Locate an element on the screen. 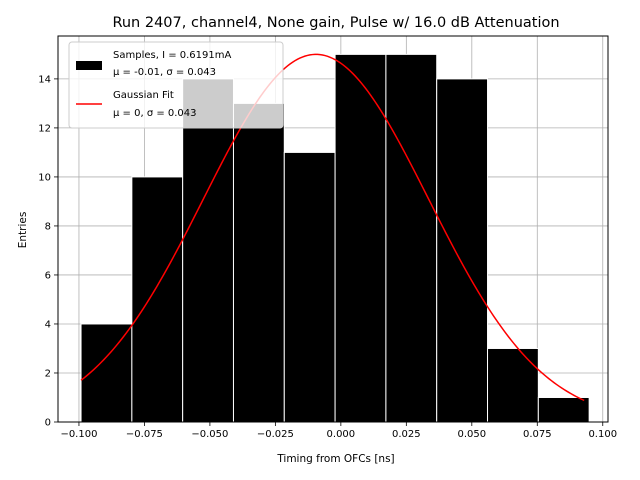  x-tick-label: −0.025 is located at coordinates (275, 434).